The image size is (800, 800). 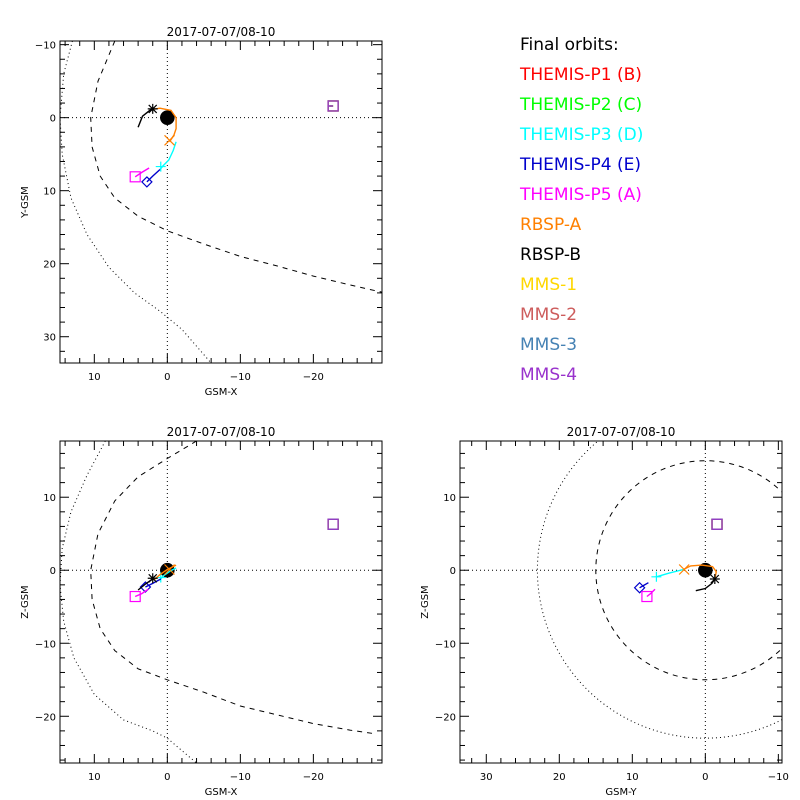 What do you see at coordinates (167, 117) in the screenshot?
I see `earth-icon` at bounding box center [167, 117].